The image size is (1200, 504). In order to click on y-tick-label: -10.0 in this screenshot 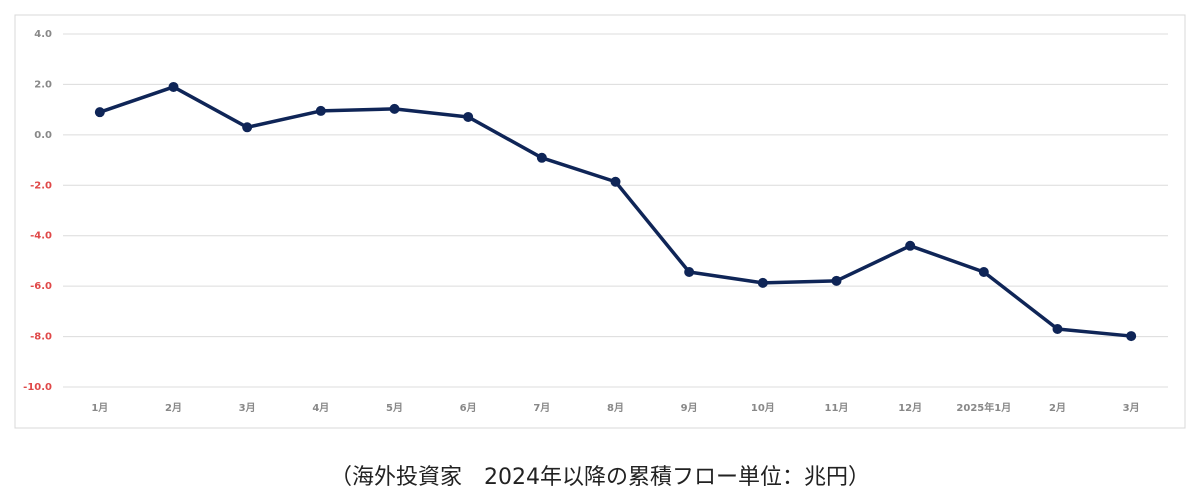, I will do `click(37, 387)`.